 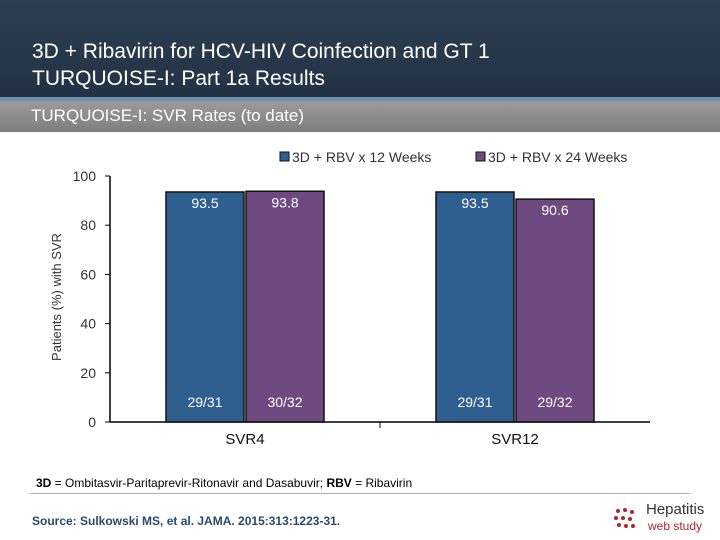 I want to click on bar-value-label: 93.8, so click(x=284, y=202).